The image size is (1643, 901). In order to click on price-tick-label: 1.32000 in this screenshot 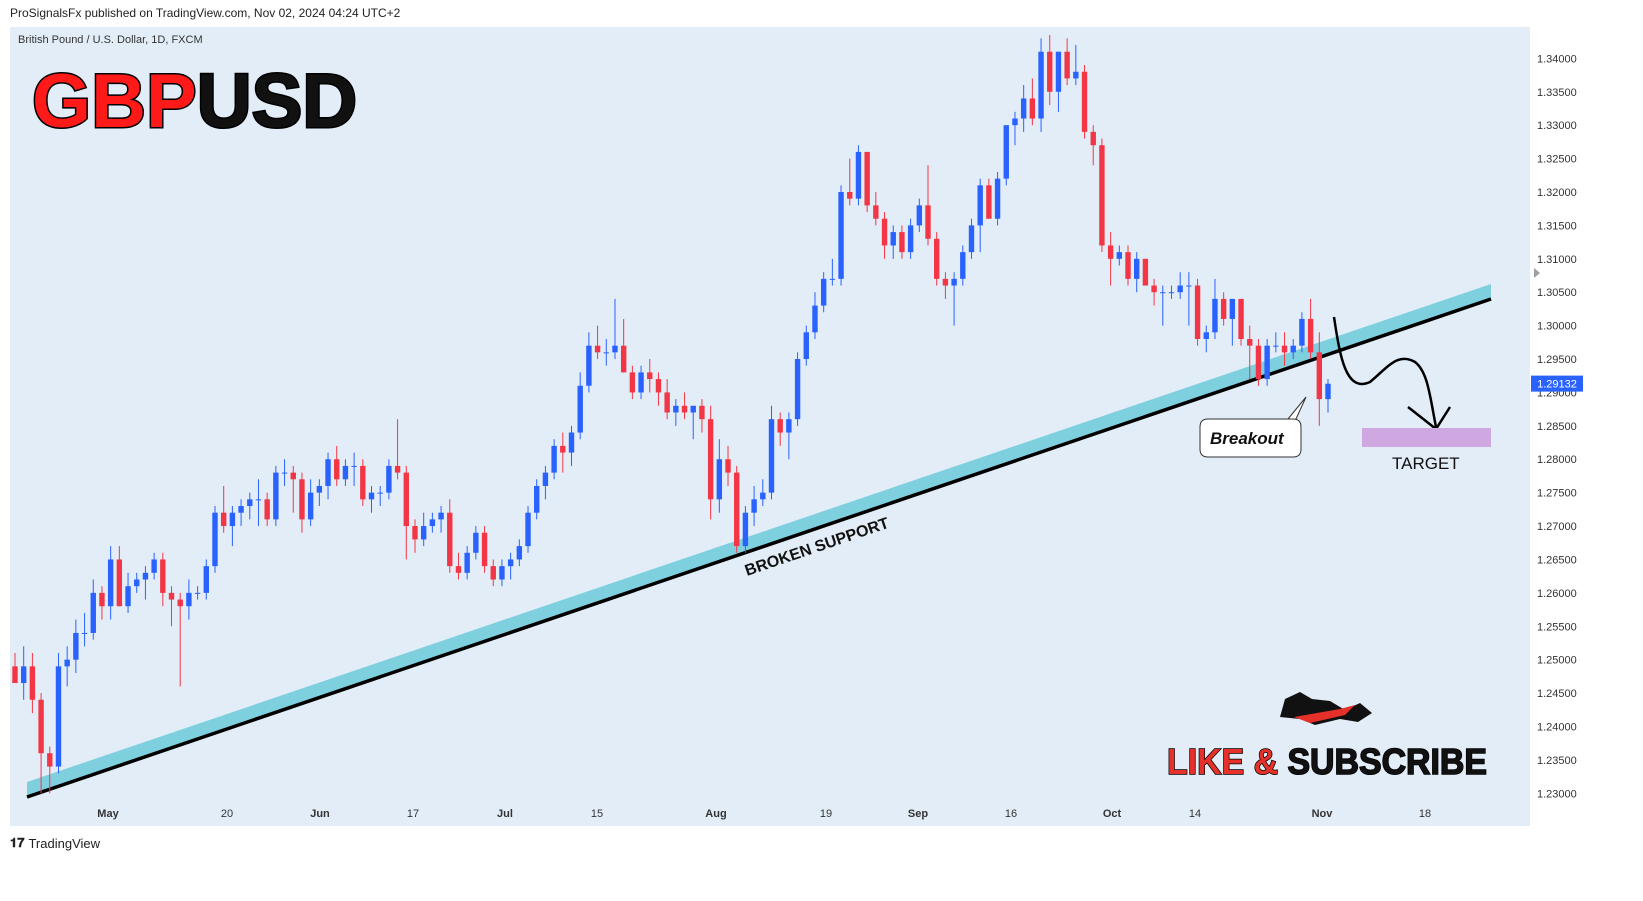, I will do `click(1557, 193)`.